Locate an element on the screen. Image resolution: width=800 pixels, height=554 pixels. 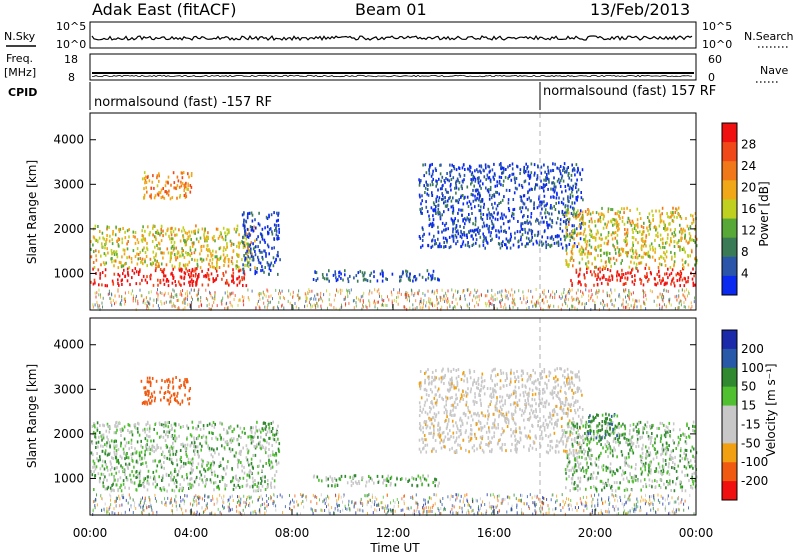
nsky-label: N.Sky is located at coordinates (20, 36).